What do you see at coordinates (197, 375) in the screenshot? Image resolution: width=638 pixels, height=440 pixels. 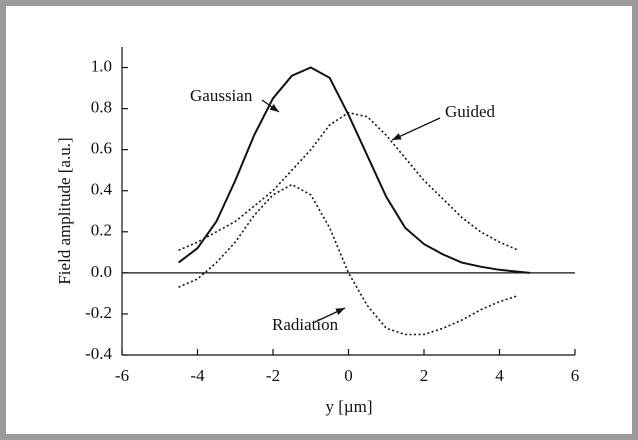 I see `x-tick-label: -4` at bounding box center [197, 375].